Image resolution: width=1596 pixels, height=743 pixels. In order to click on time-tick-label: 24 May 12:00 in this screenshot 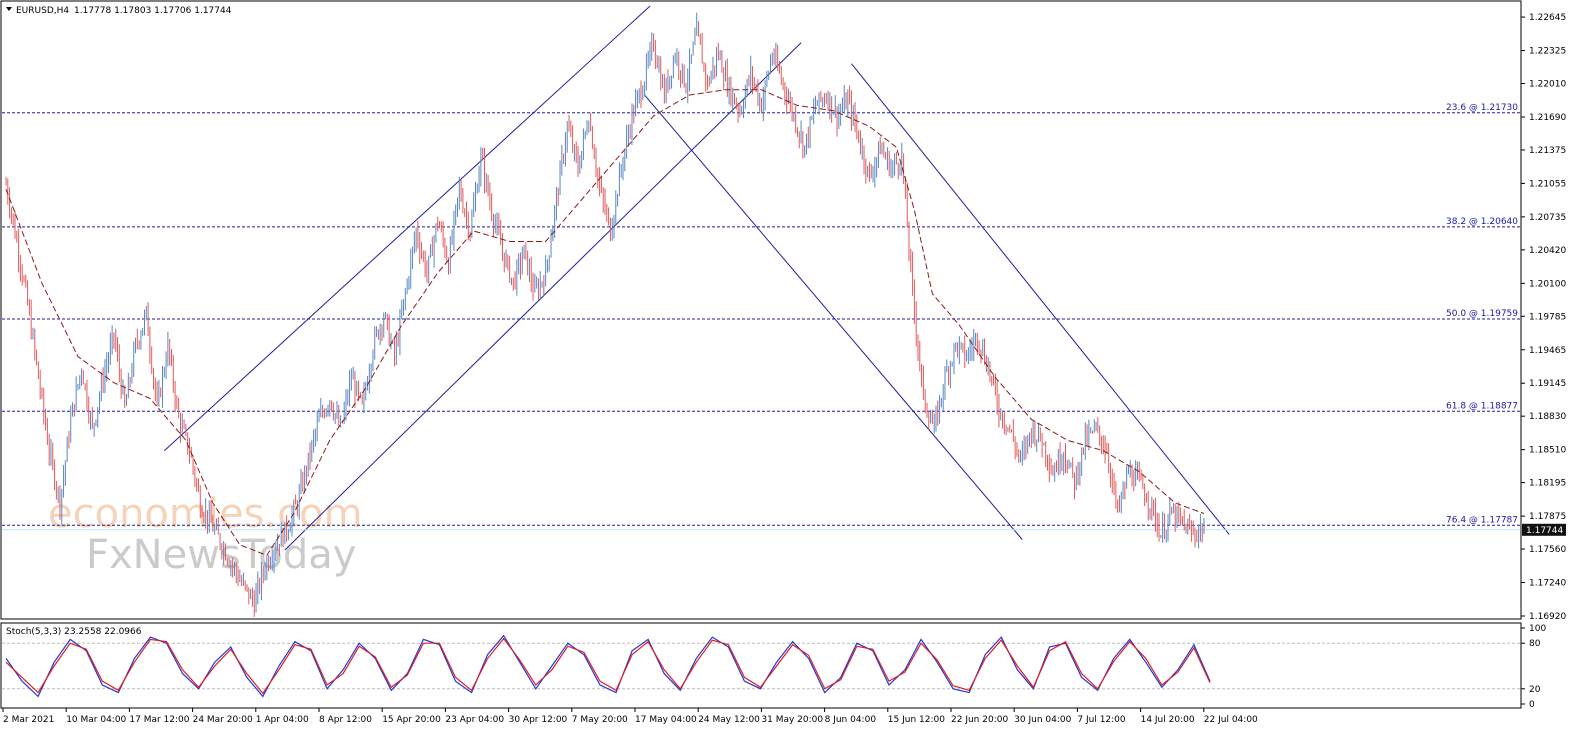, I will do `click(729, 720)`.